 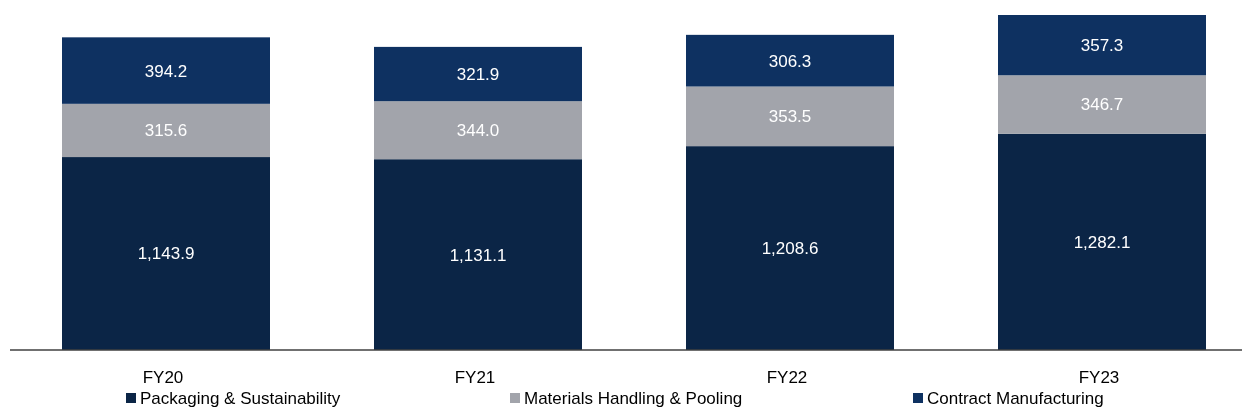 I want to click on x-tick-label: FY20, so click(x=163, y=377).